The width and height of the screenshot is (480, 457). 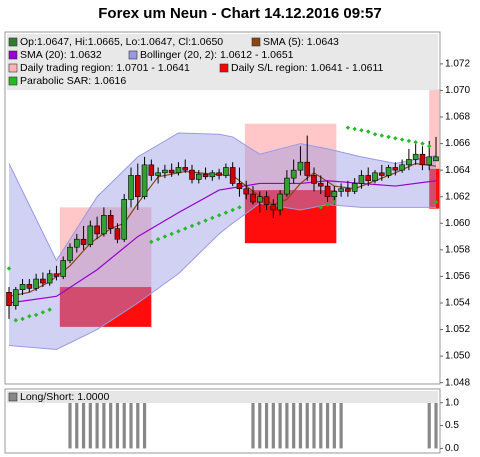 What do you see at coordinates (457, 117) in the screenshot?
I see `y-tick-label: 1.068` at bounding box center [457, 117].